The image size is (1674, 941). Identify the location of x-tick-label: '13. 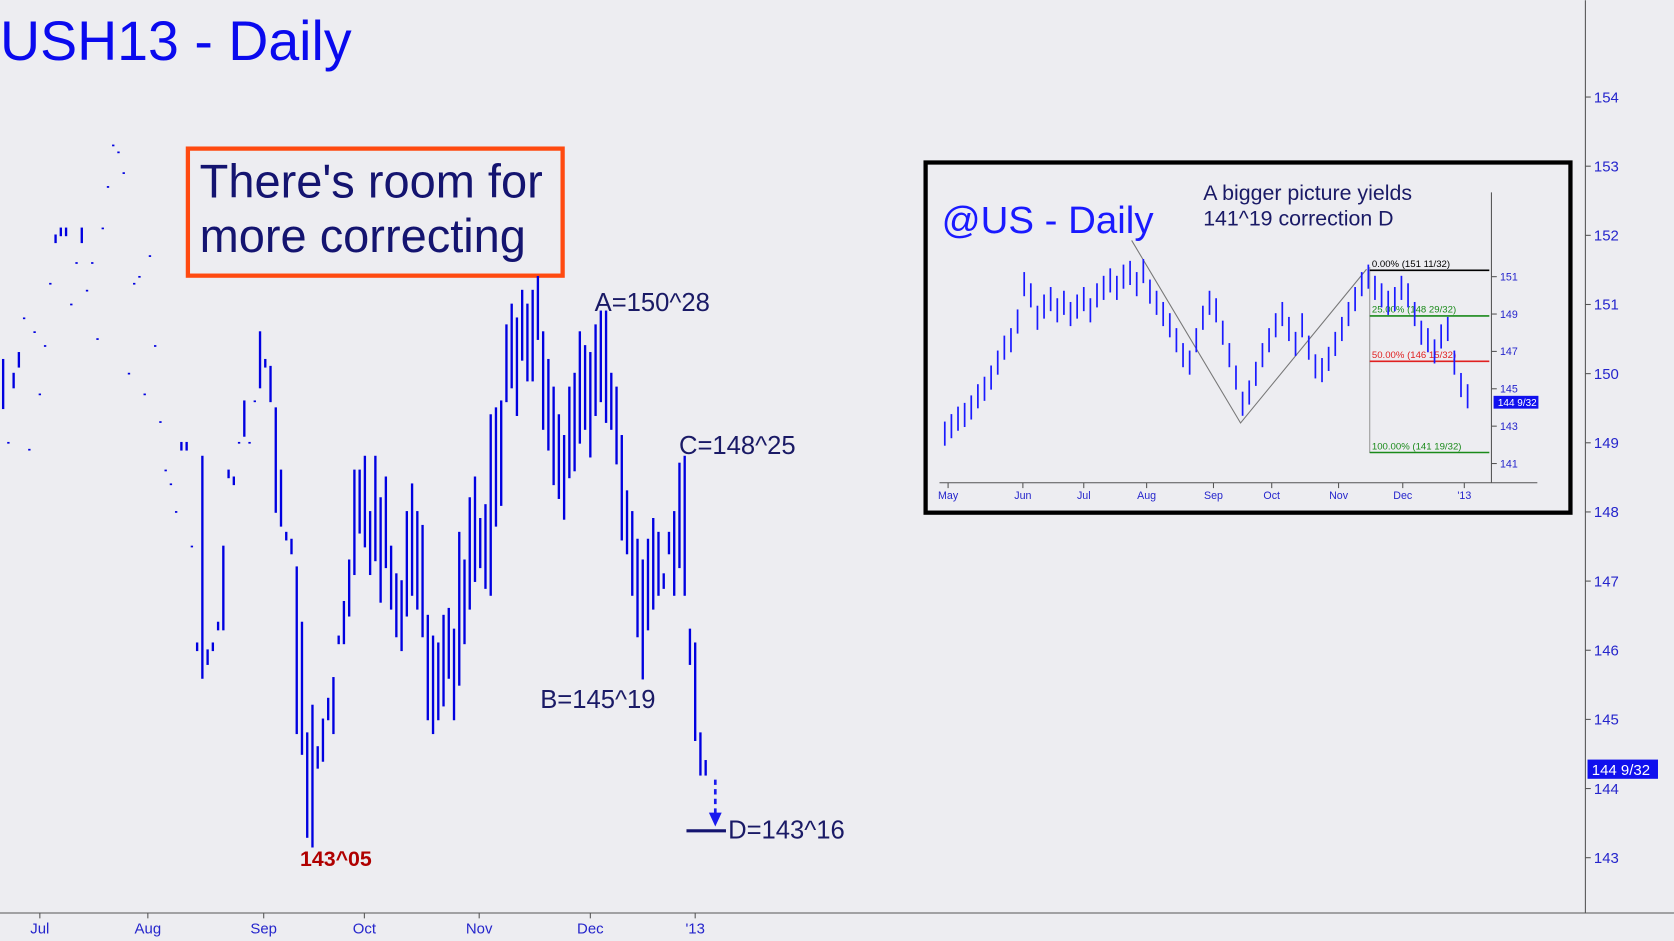
(1464, 496).